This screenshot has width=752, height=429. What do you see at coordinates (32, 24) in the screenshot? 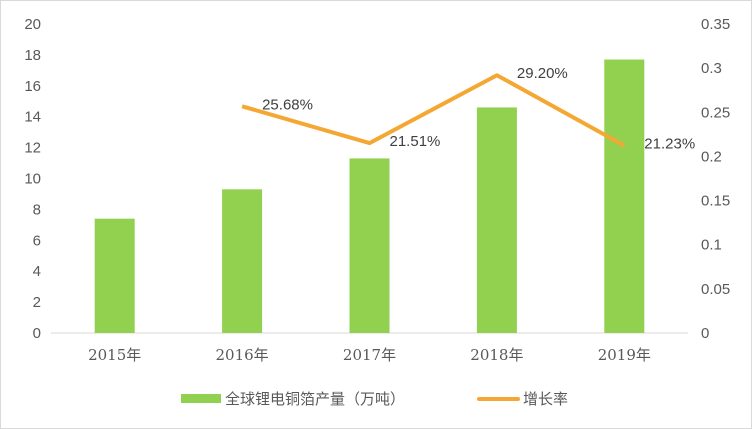
I see `left-axis-tick-label: 20` at bounding box center [32, 24].